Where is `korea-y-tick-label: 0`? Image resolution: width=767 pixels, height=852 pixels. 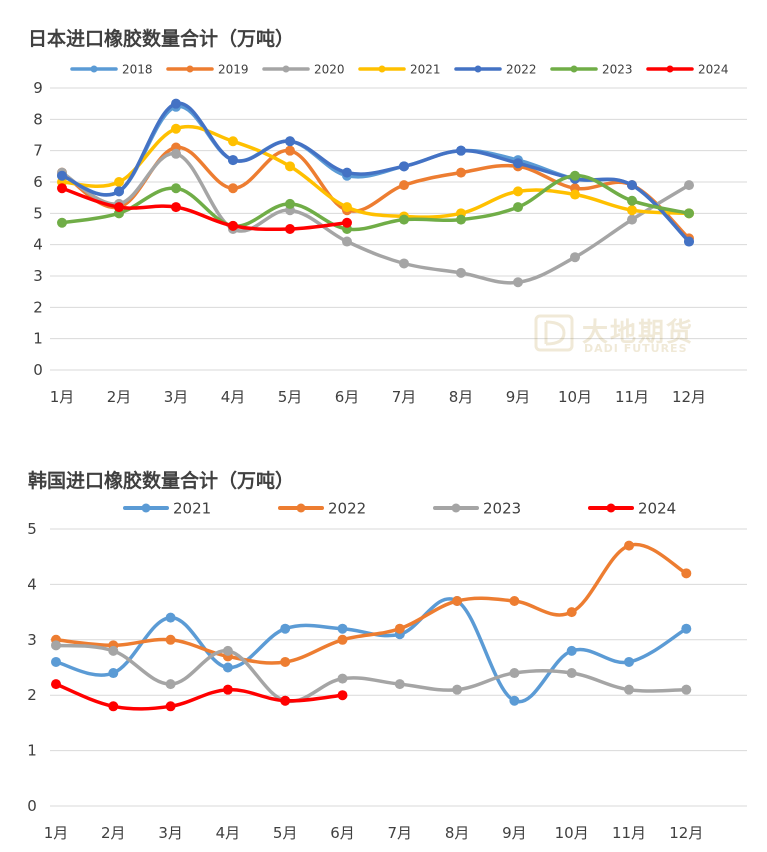 korea-y-tick-label: 0 is located at coordinates (32, 806).